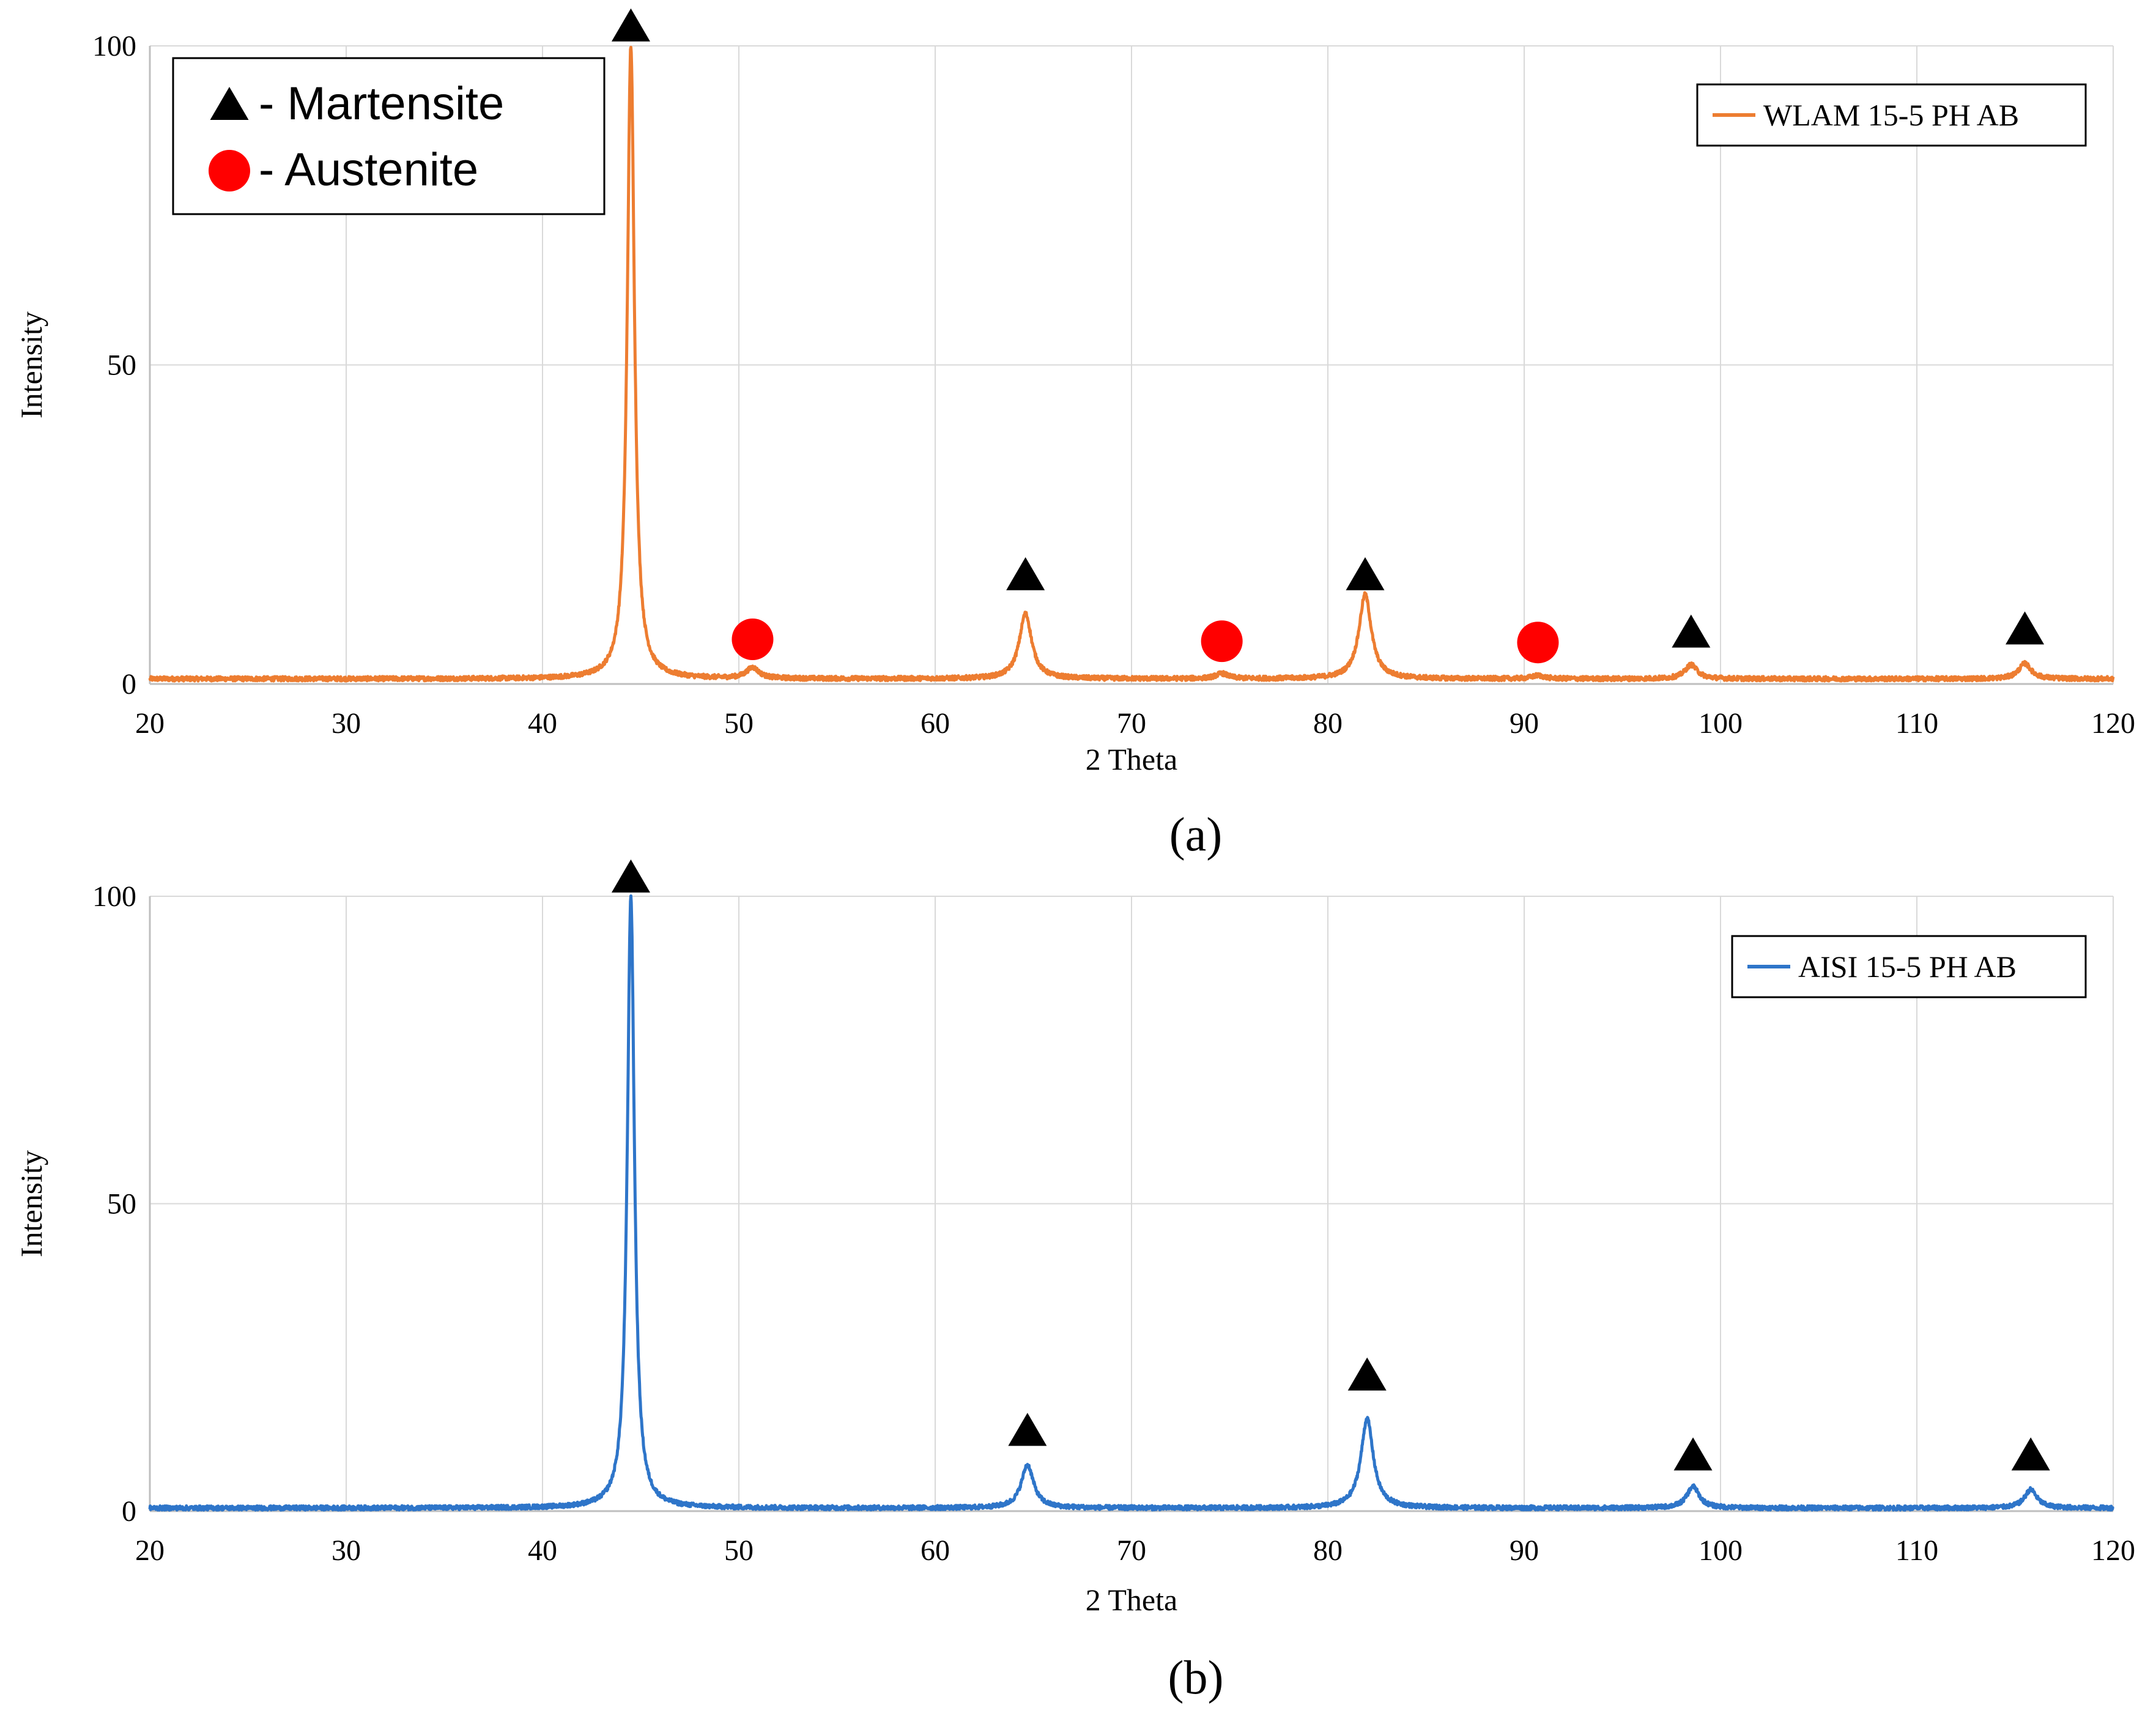  I want to click on figure-caption: (a), so click(1196, 834).